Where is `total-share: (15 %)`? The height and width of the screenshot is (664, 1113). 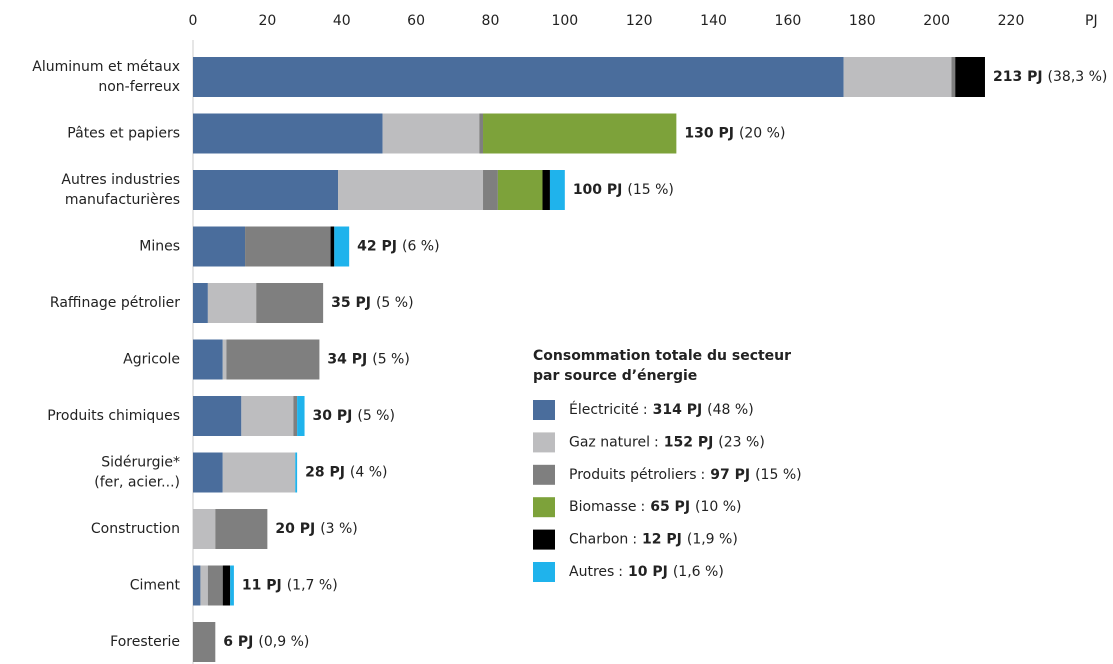 total-share: (15 %) is located at coordinates (650, 190).